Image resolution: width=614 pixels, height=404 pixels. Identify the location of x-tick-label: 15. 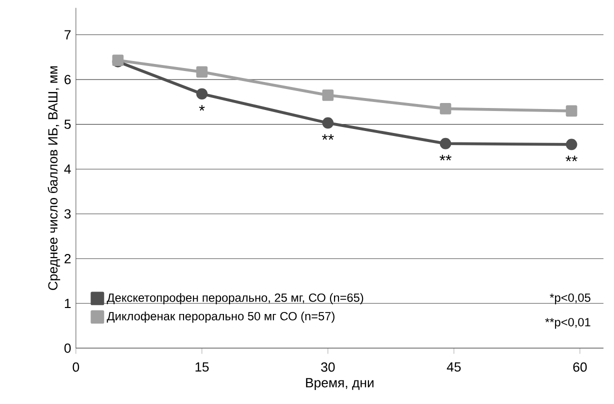
(202, 367).